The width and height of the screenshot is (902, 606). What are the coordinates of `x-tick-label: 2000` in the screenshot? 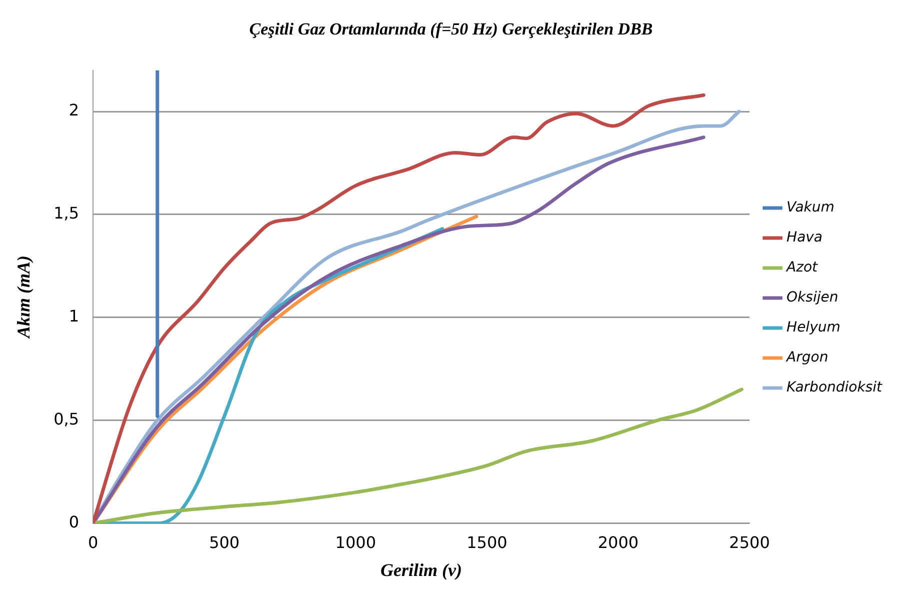 It's located at (618, 542).